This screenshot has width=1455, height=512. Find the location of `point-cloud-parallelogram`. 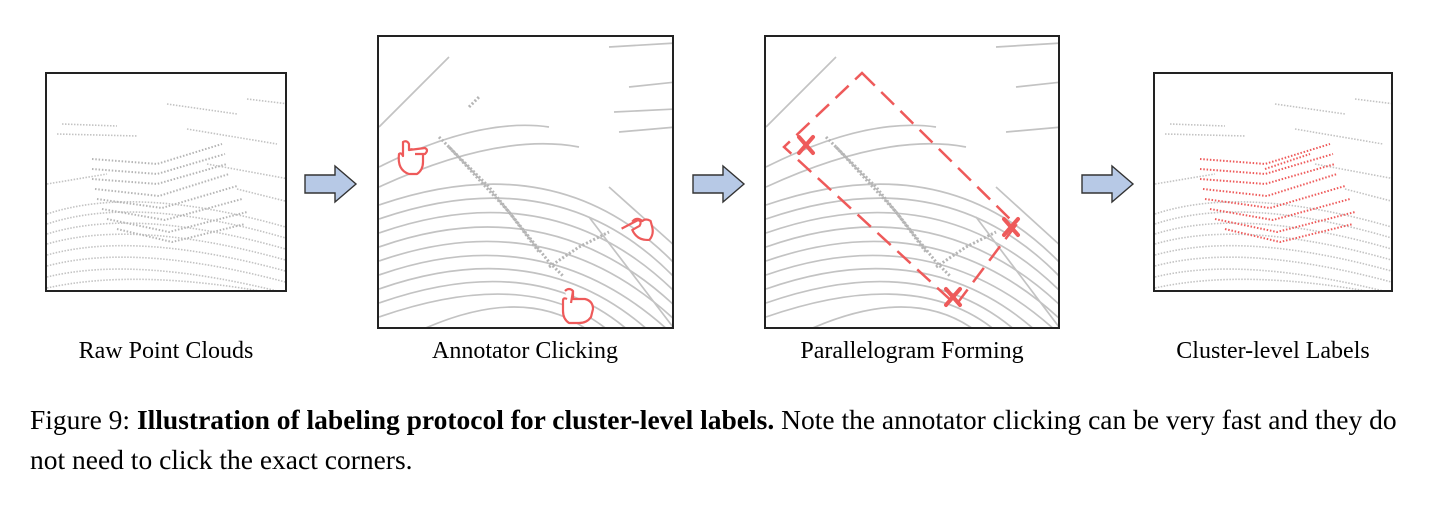

point-cloud-parallelogram is located at coordinates (912, 184).